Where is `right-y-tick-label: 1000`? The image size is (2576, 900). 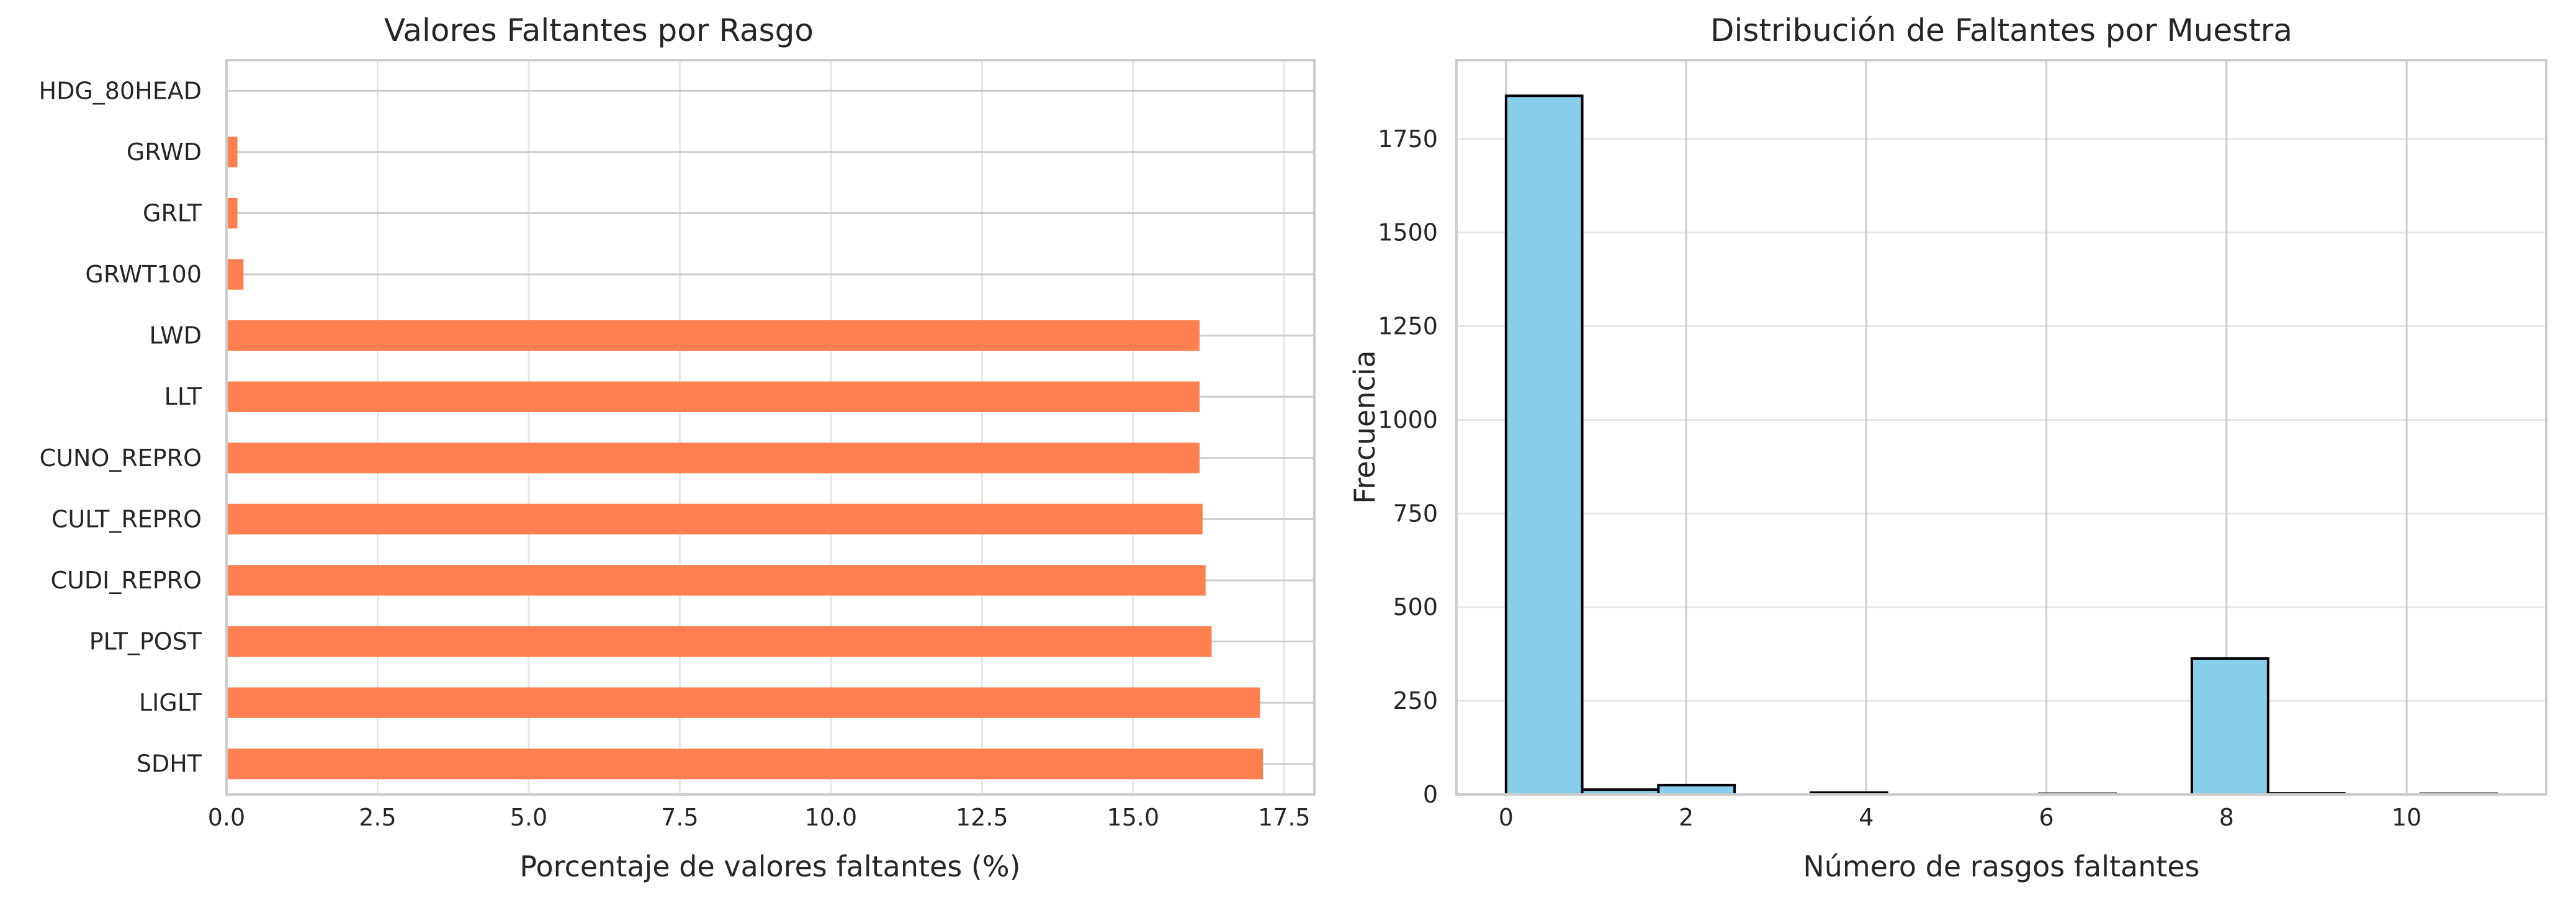 right-y-tick-label: 1000 is located at coordinates (1408, 419).